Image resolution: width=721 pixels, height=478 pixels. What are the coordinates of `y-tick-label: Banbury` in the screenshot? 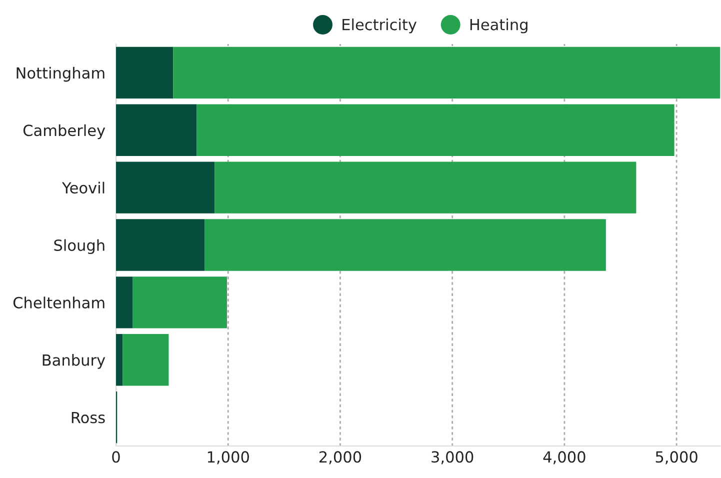 It's located at (74, 361).